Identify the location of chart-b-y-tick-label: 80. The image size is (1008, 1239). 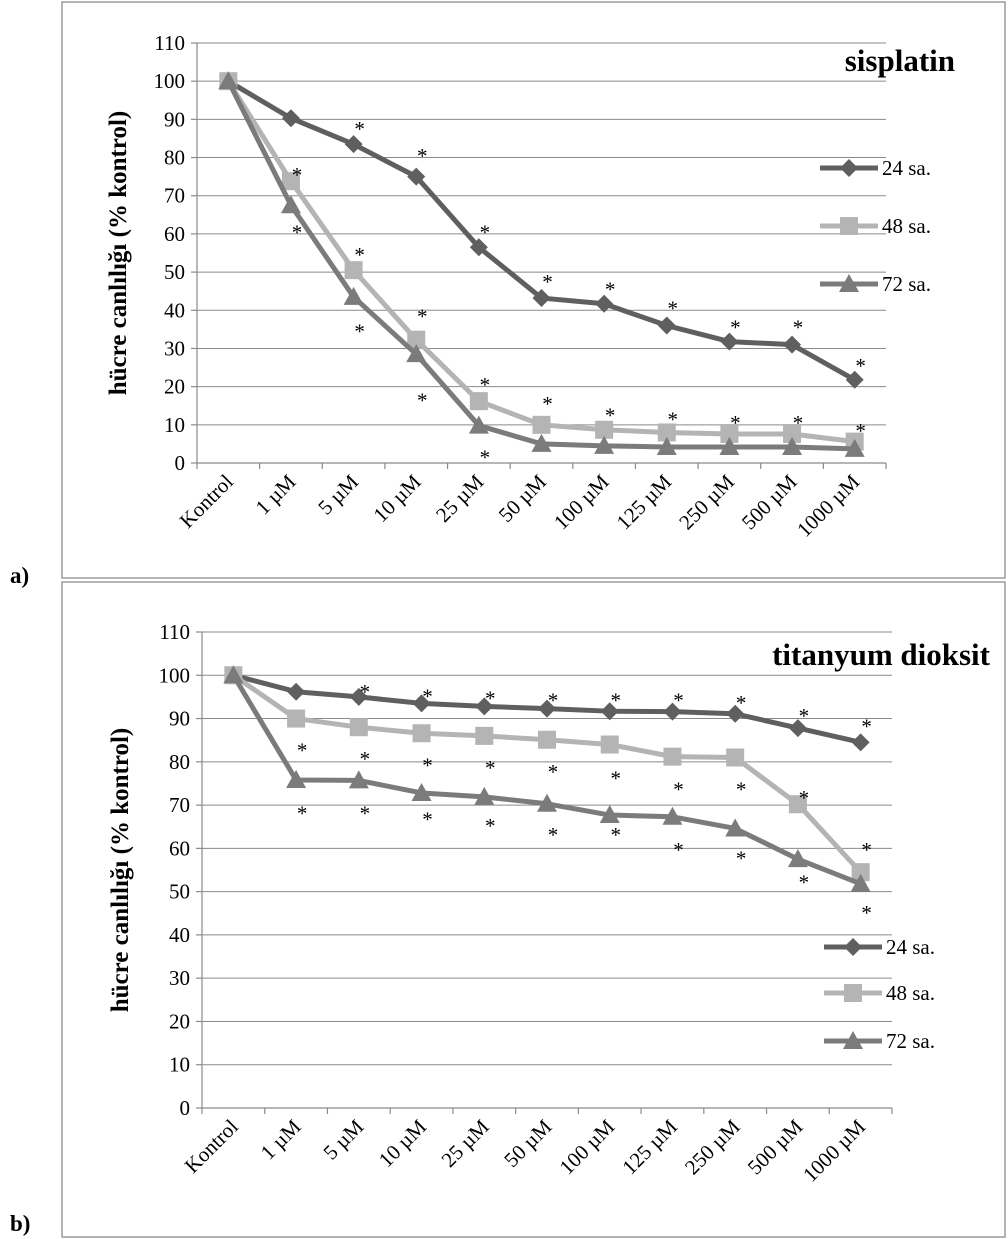
(179, 762).